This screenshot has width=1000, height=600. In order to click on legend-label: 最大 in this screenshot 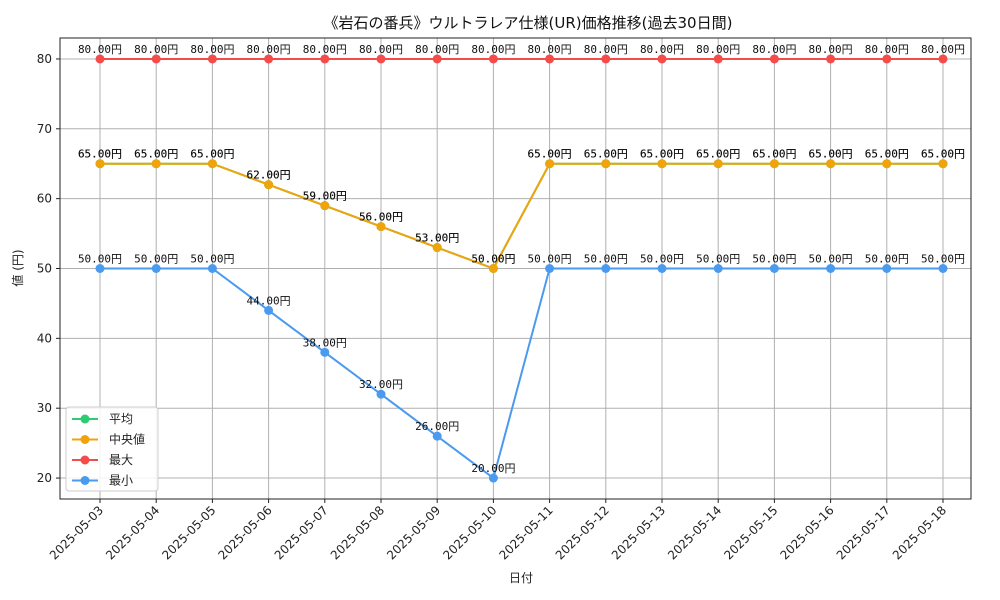, I will do `click(121, 460)`.